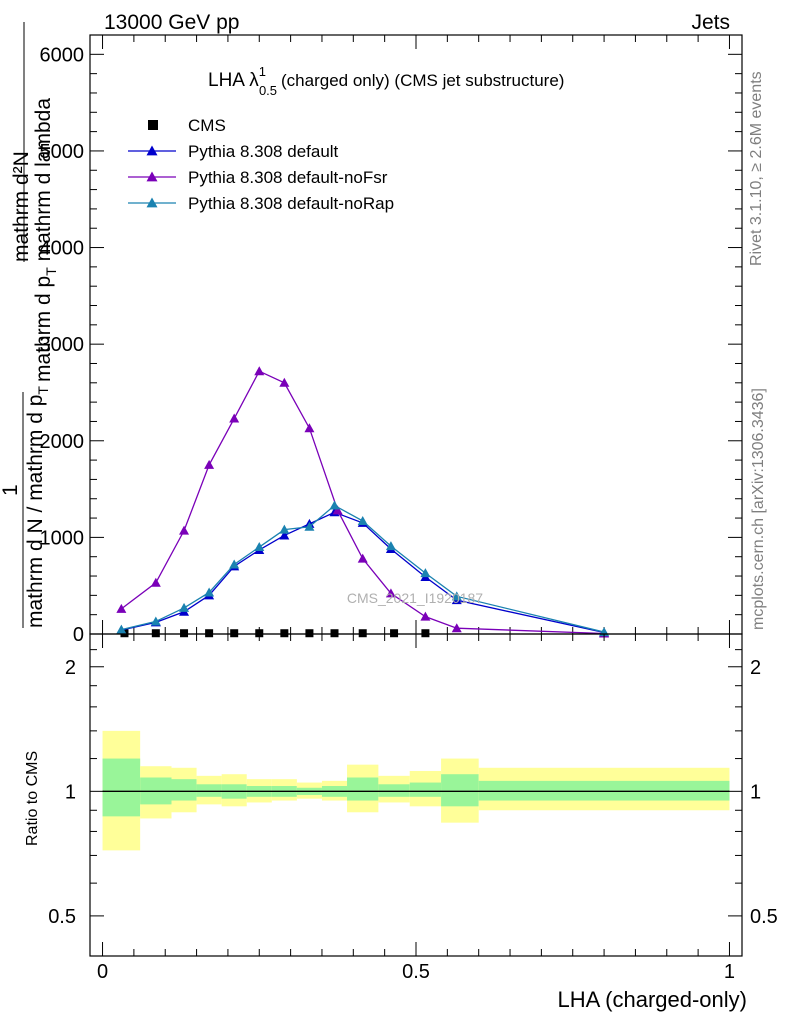  What do you see at coordinates (288, 177) in the screenshot?
I see `legend-label: Pythia 8.308 default-noFsr` at bounding box center [288, 177].